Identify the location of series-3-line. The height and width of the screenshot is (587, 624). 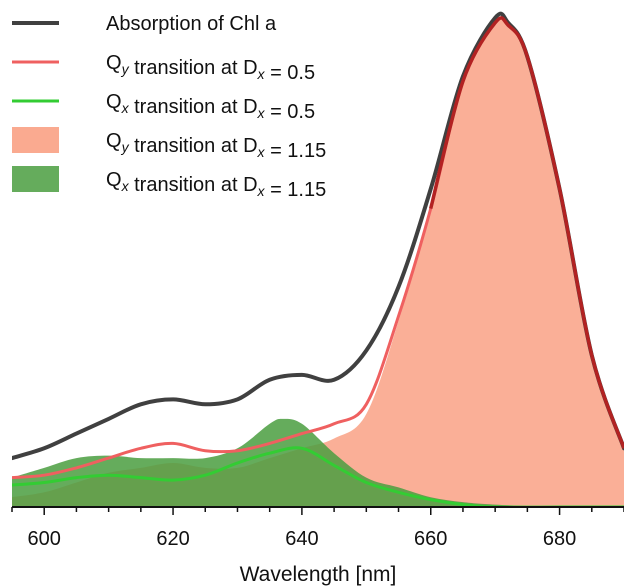
(318, 476).